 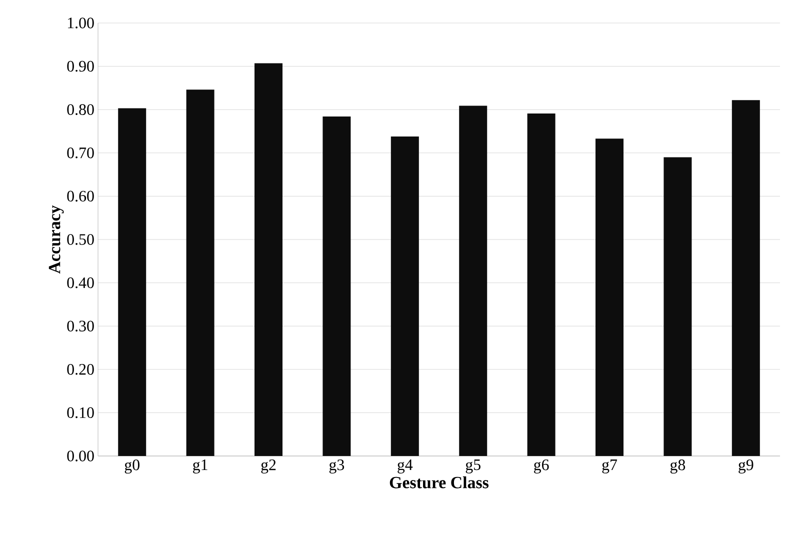 I want to click on y-tick-label: 0.30, so click(x=80, y=326).